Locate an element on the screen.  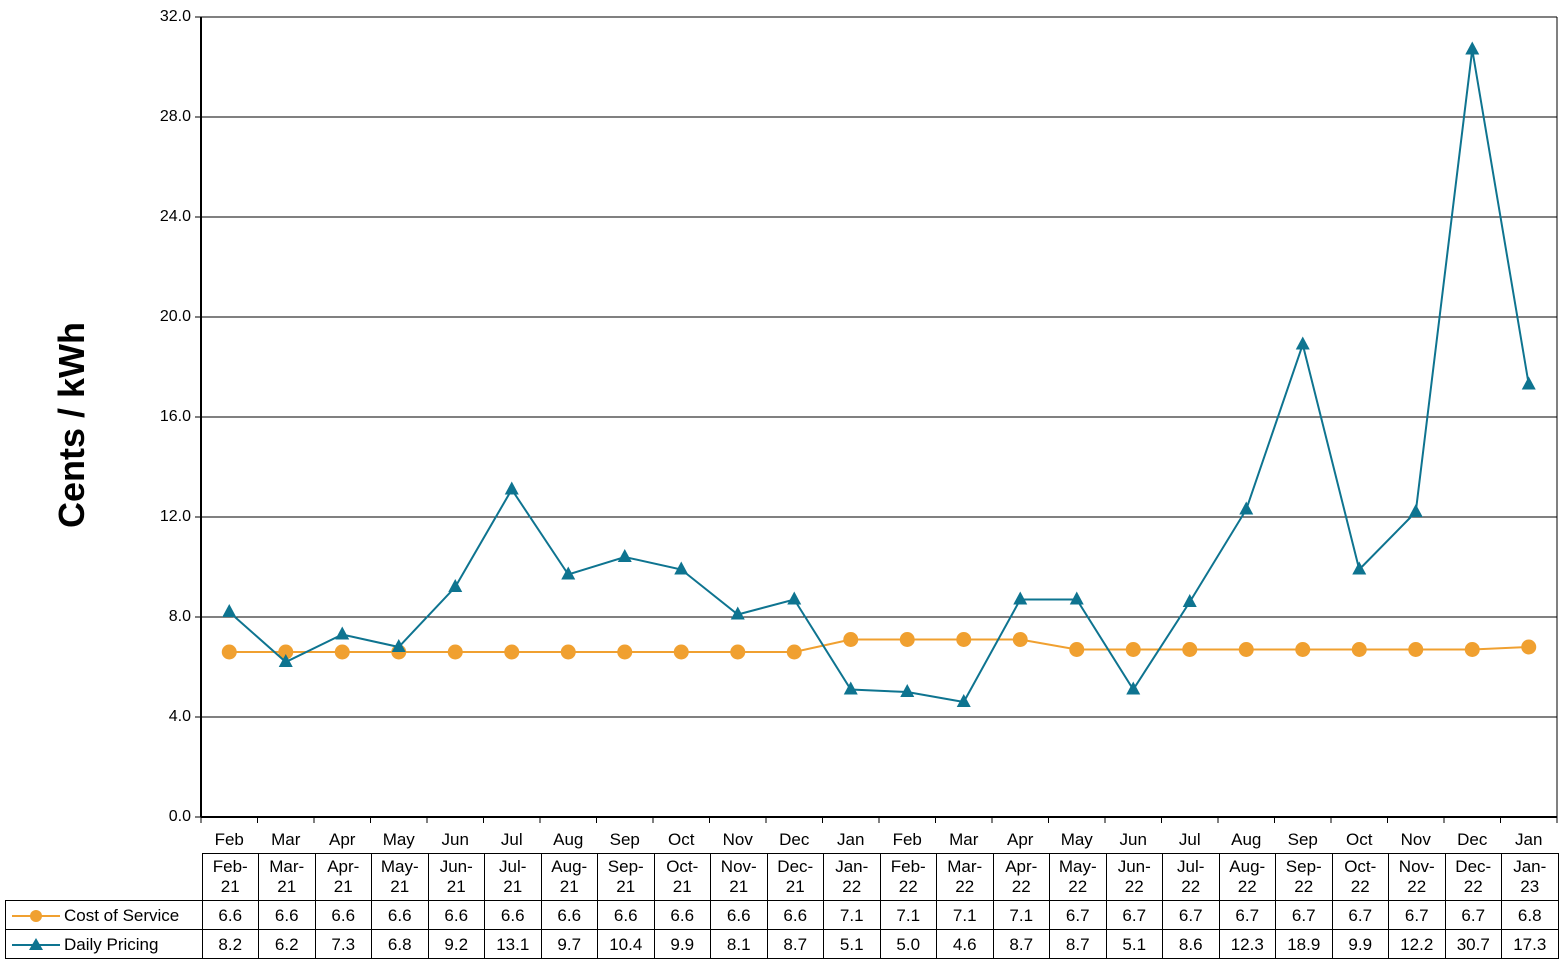
data-table-column-header: Jan- 22 is located at coordinates (852, 877).